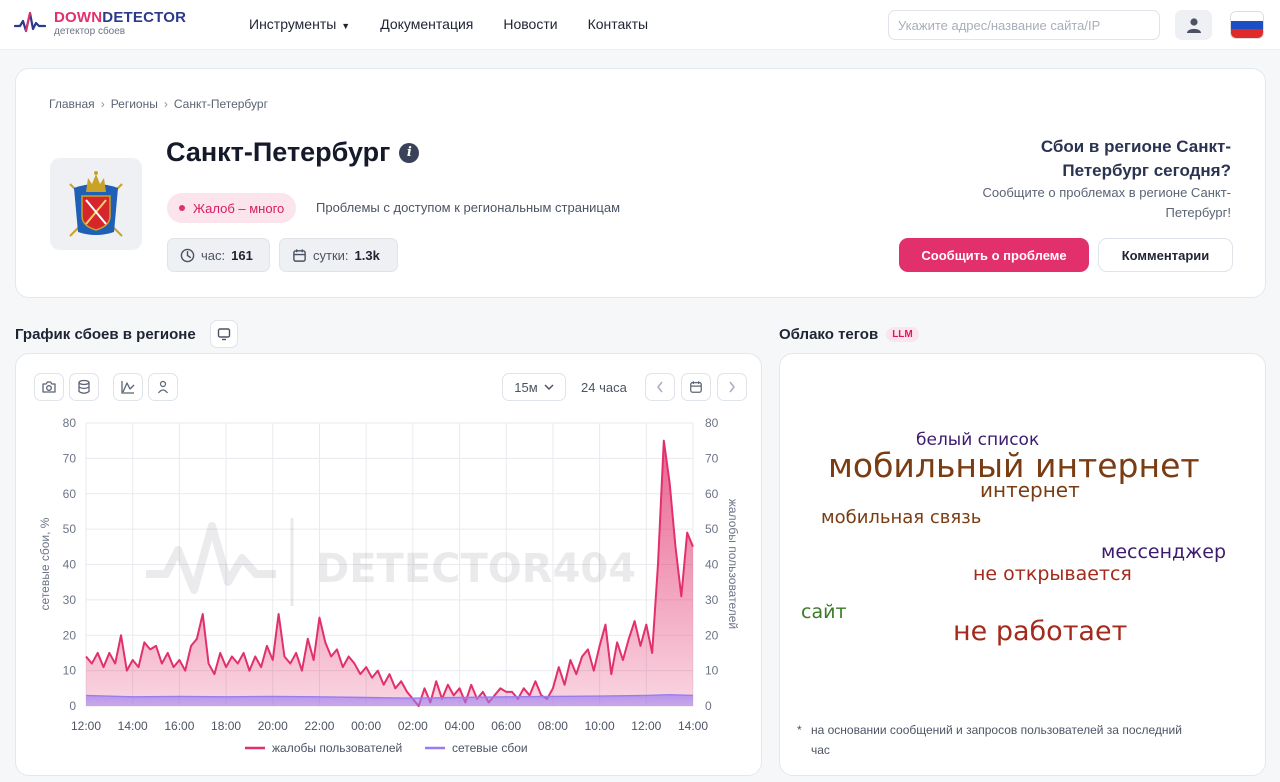 The width and height of the screenshot is (1280, 782). I want to click on user-reports-toggle-button, so click(163, 387).